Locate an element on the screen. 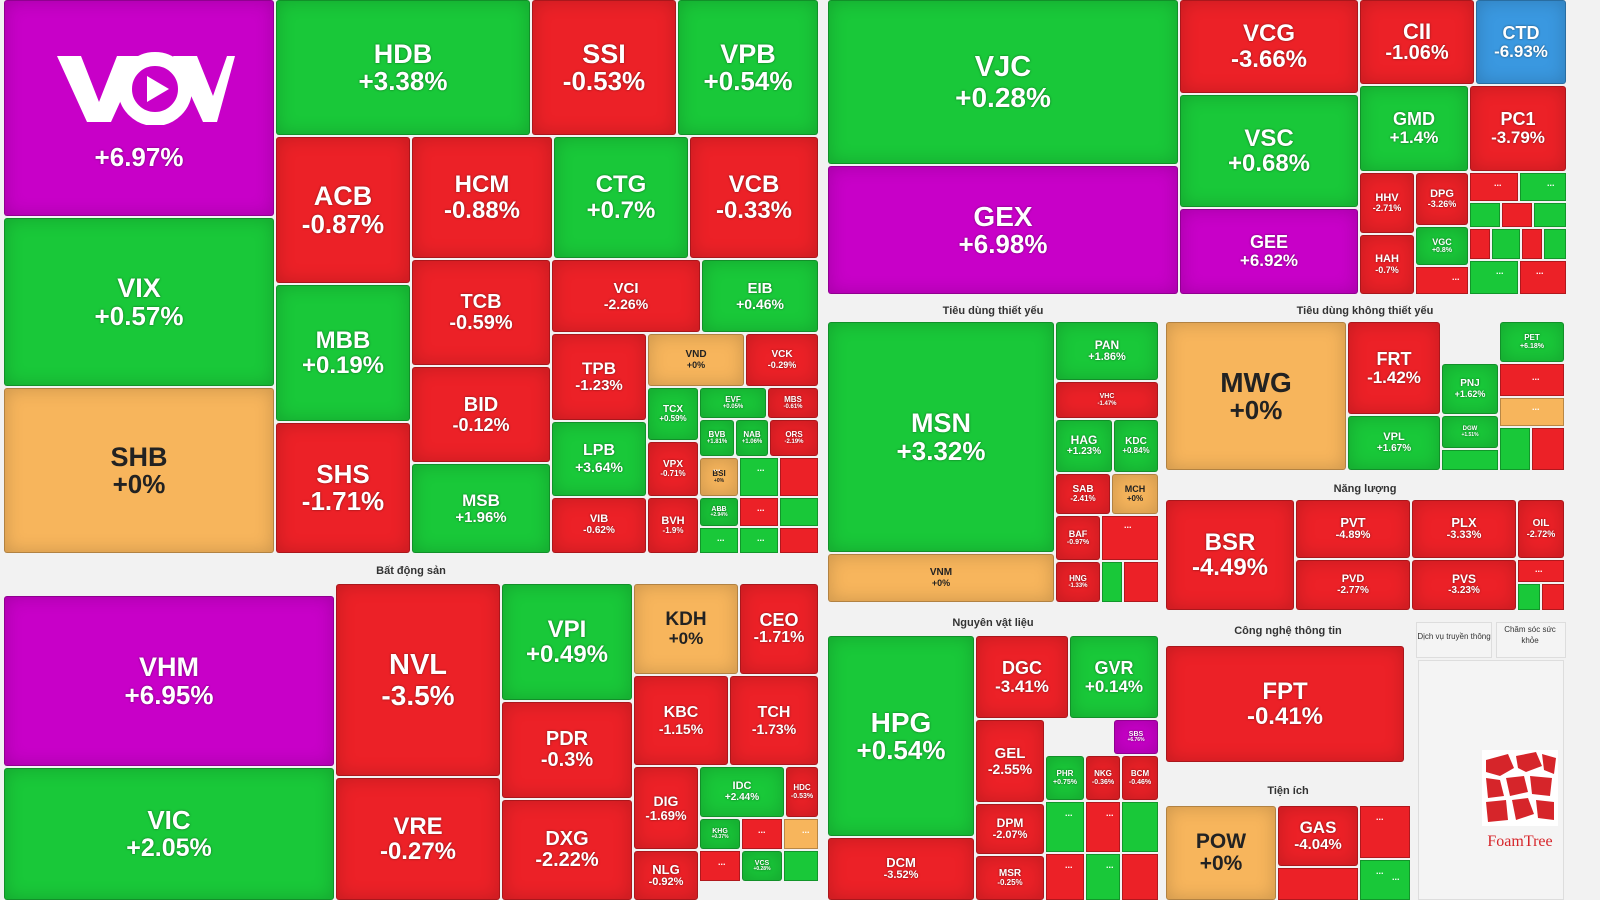 Image resolution: width=1600 pixels, height=900 pixels. tile-dcm: DCM -3.52% is located at coordinates (901, 869).